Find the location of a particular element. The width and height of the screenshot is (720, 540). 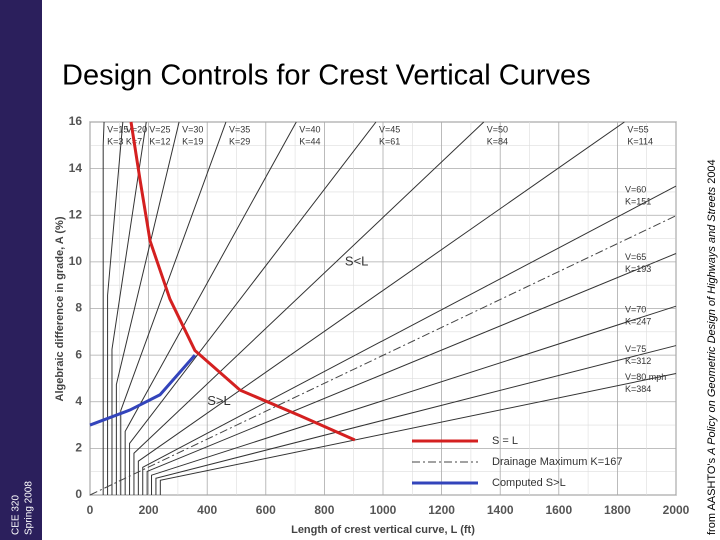

line-name: V=80 mph is located at coordinates (645, 377).